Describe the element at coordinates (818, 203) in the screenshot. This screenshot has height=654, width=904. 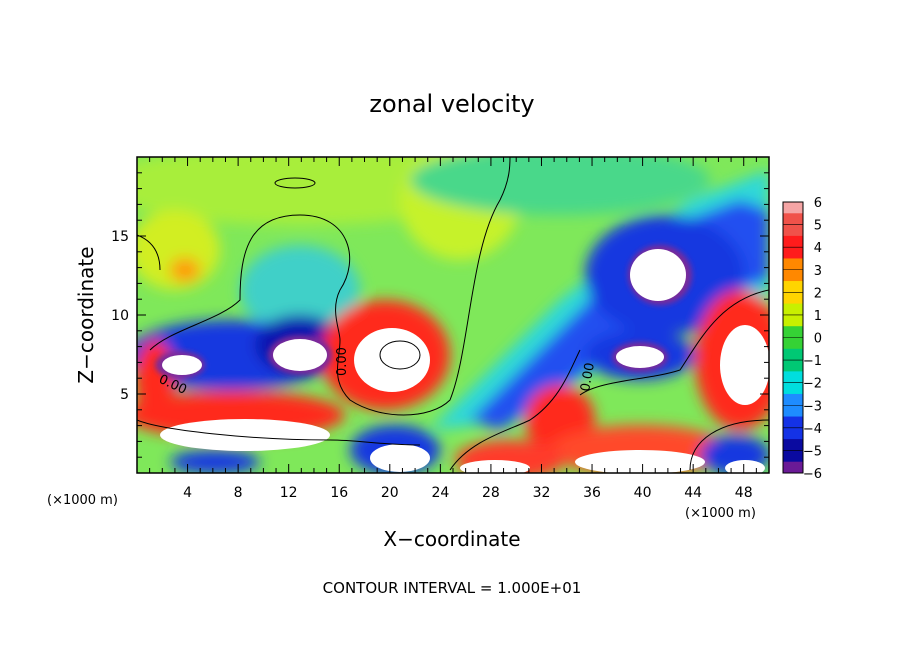
I see `colorbar-label: 6` at that location.